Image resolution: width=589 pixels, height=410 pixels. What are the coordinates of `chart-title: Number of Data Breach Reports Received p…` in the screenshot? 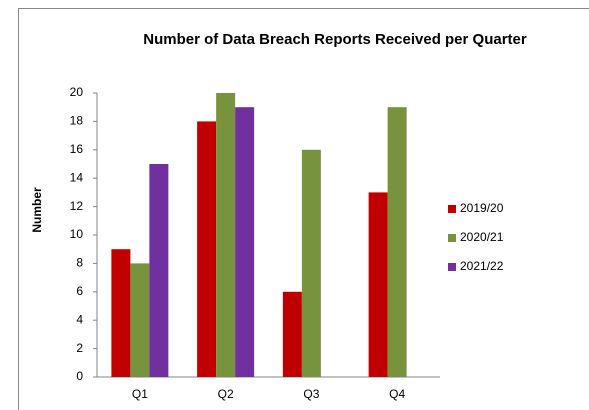 It's located at (335, 39).